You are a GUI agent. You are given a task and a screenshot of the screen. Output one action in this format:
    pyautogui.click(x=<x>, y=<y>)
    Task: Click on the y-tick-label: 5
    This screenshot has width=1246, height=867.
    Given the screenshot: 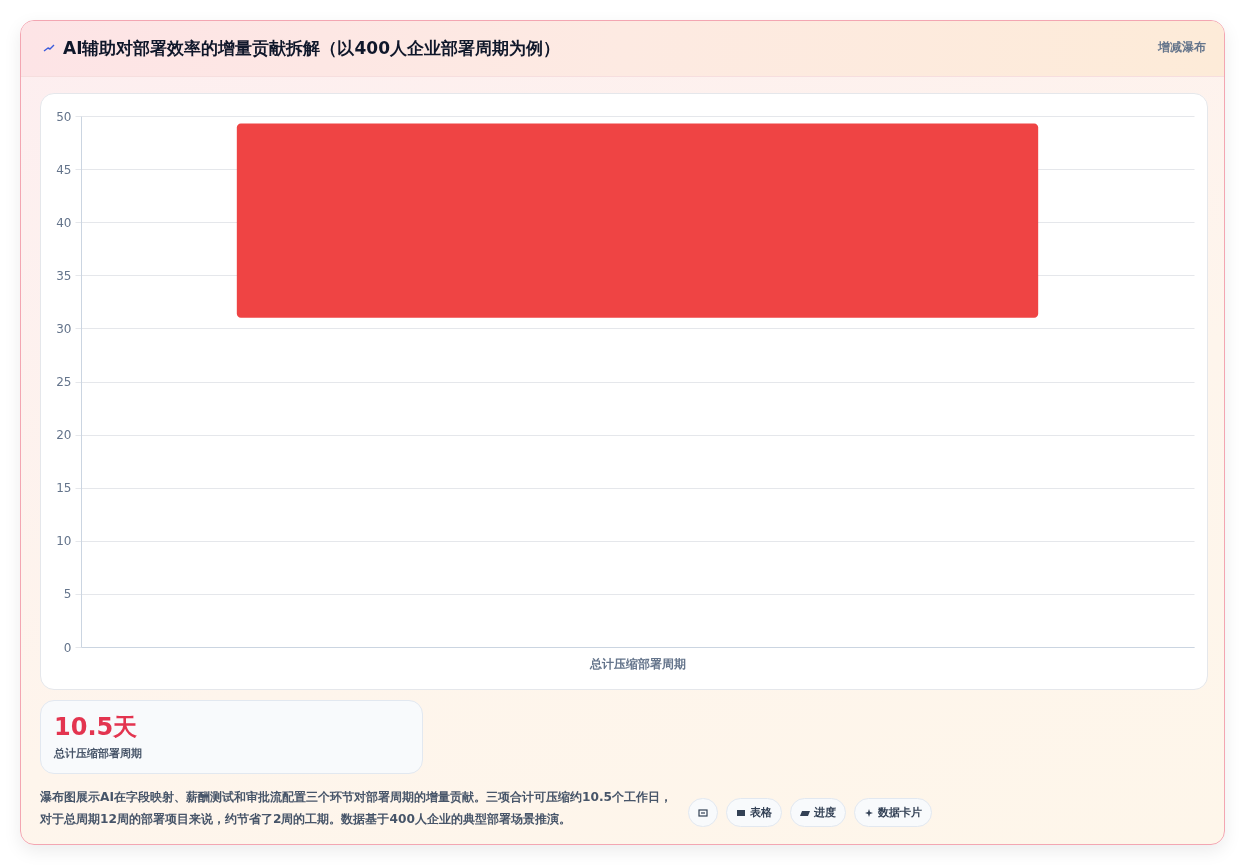 What is the action you would take?
    pyautogui.click(x=67, y=594)
    